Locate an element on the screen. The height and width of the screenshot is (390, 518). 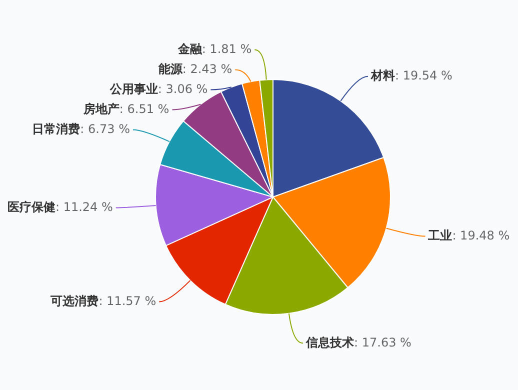
slice-label: 公用事业 is located at coordinates (133, 89).